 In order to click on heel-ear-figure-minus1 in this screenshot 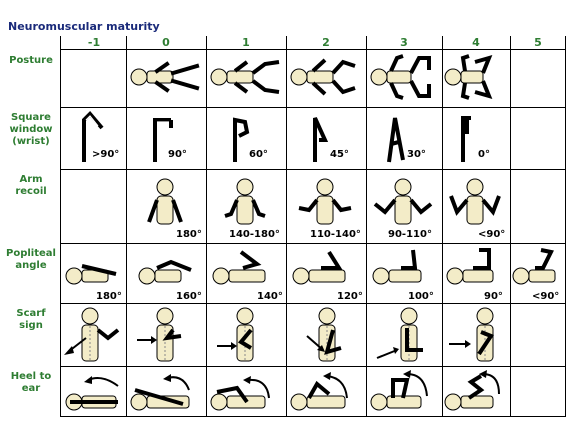, I will do `click(92, 393)`.